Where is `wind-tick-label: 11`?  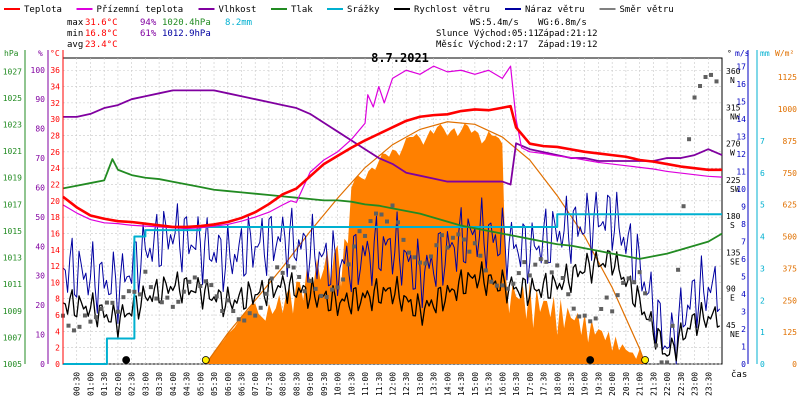
wind-tick-label: 11 is located at coordinates (741, 172).